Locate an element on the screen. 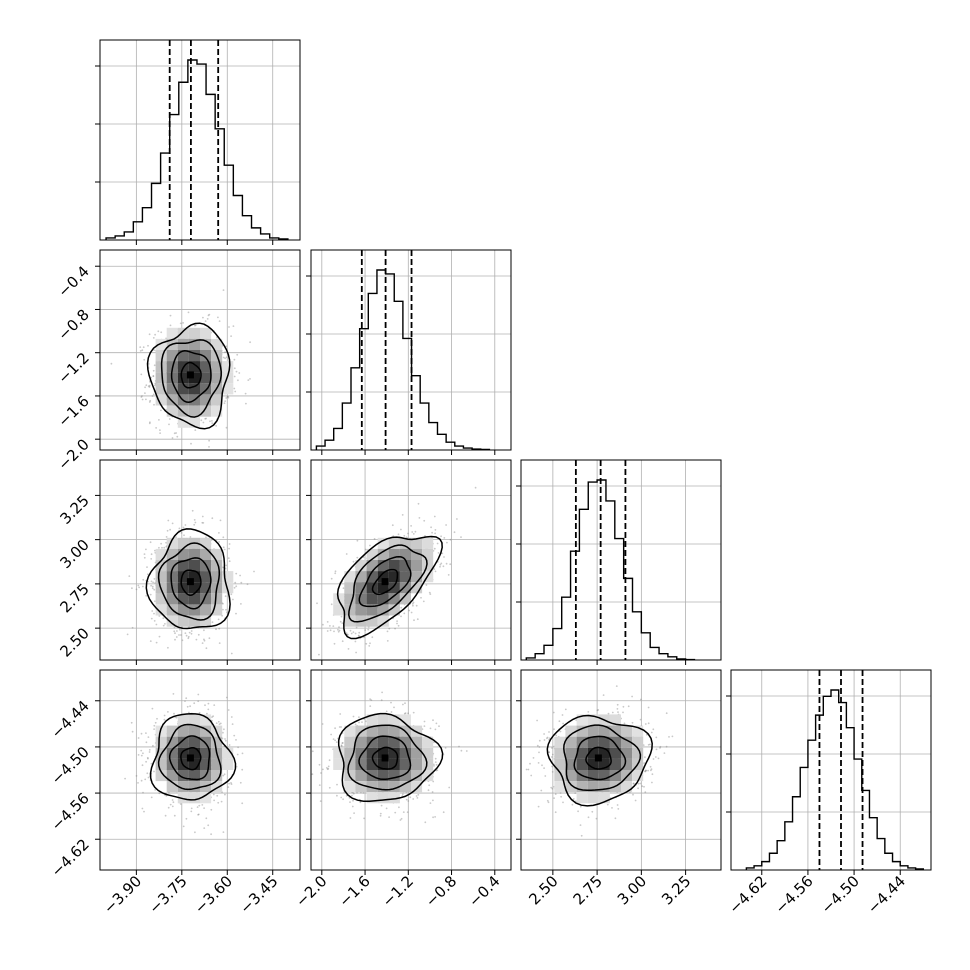  y-tick-label: −2.0 is located at coordinates (73, 454).